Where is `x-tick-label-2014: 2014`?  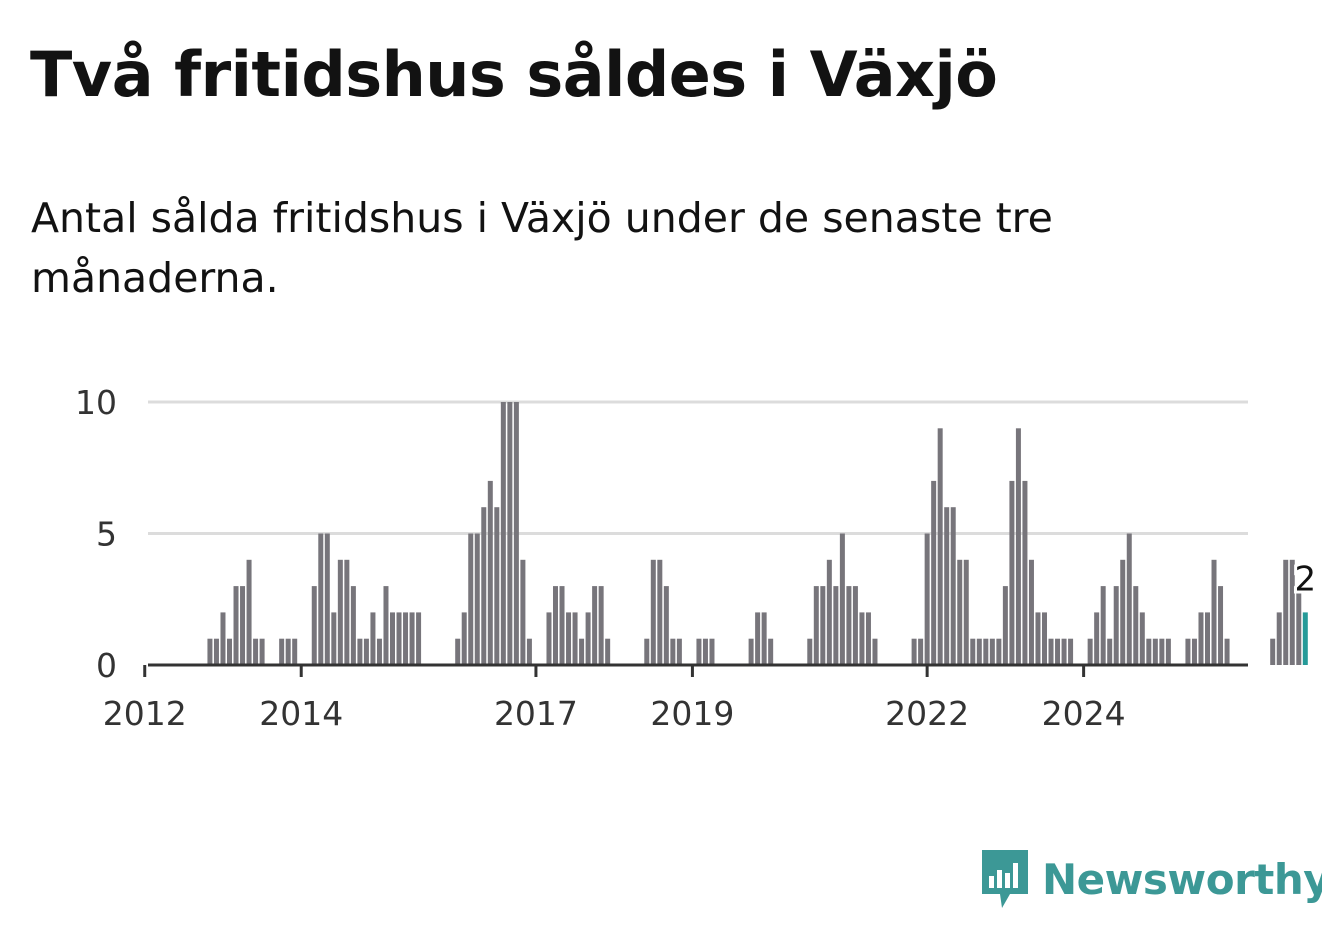 x-tick-label-2014: 2014 is located at coordinates (301, 713).